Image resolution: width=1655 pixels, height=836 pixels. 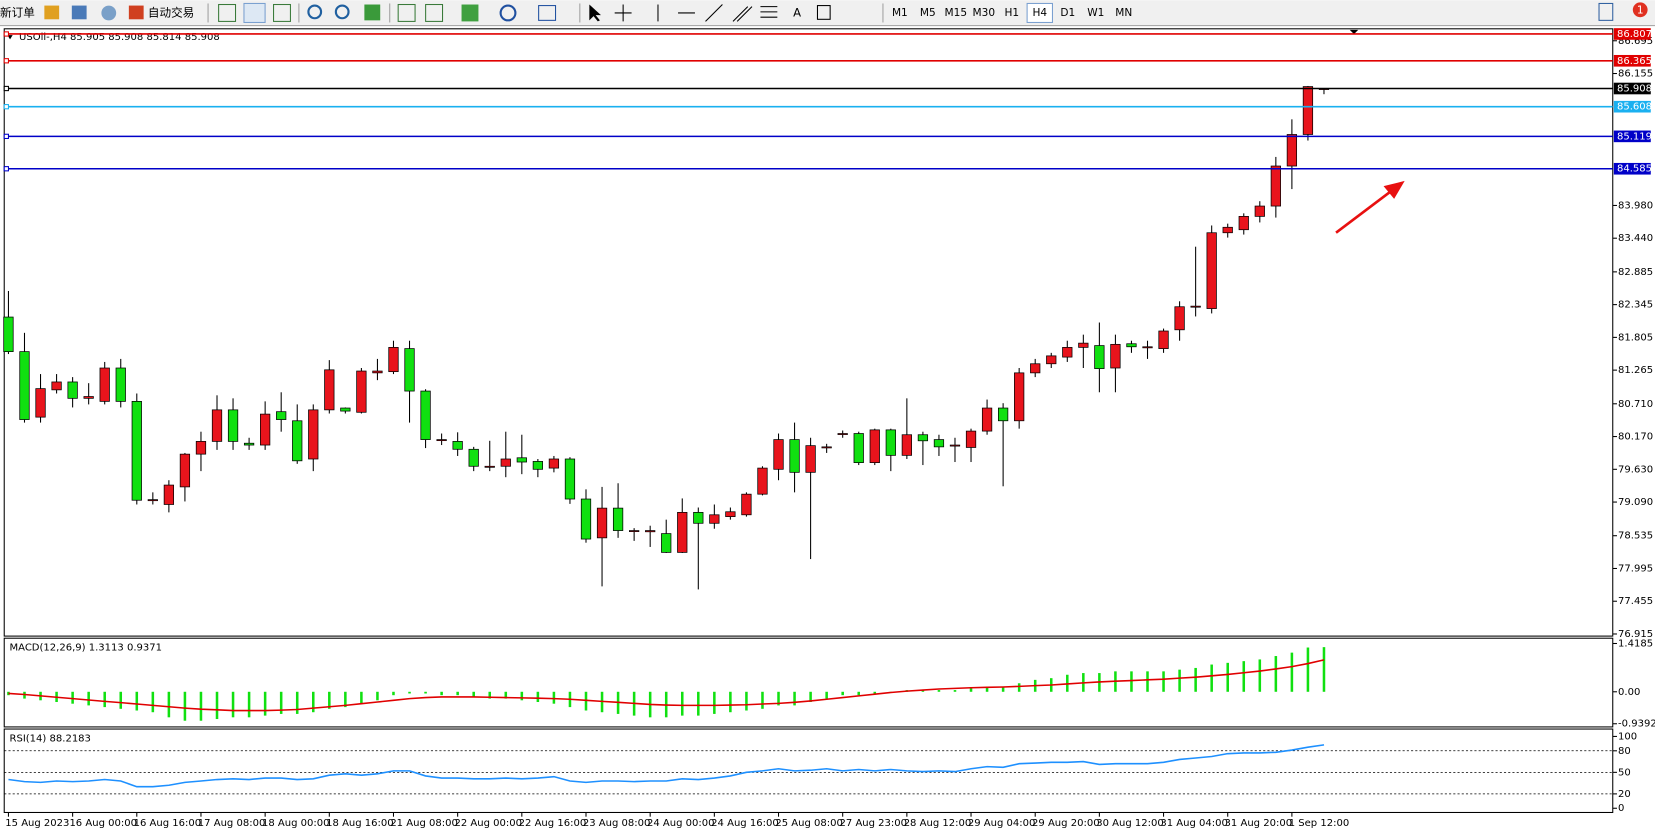 I want to click on y-tick-label: 20, so click(x=1624, y=794).